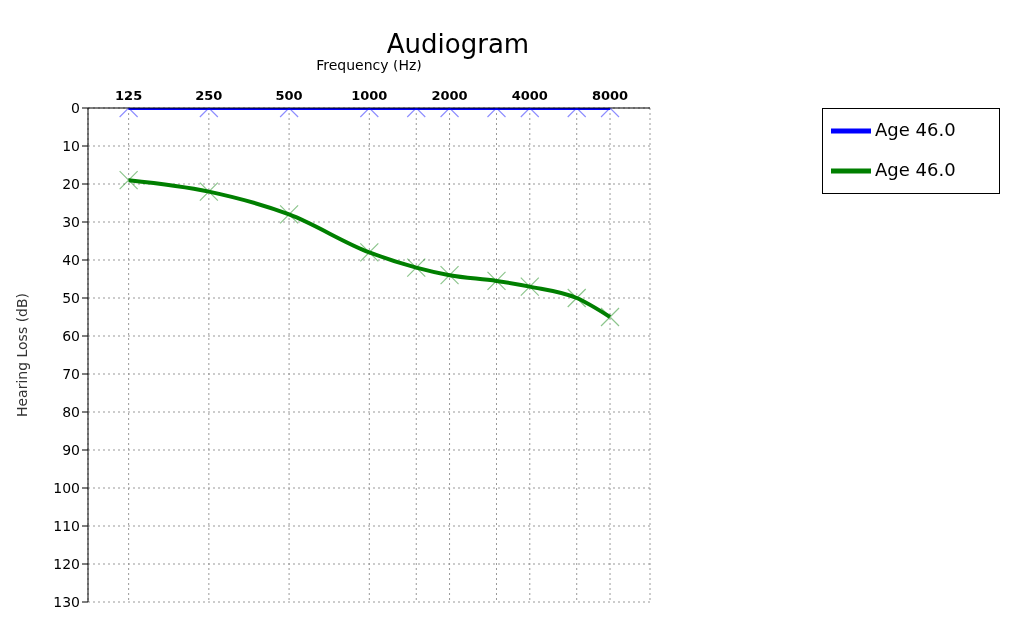 This screenshot has height=626, width=1029. Describe the element at coordinates (289, 95) in the screenshot. I see `x-tick-label: 500` at that location.